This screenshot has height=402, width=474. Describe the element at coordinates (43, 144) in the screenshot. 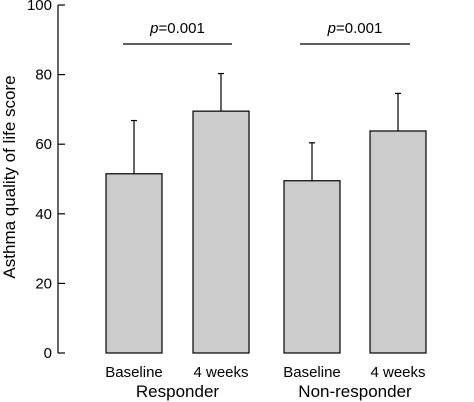

I see `y-tick-label: 60` at that location.